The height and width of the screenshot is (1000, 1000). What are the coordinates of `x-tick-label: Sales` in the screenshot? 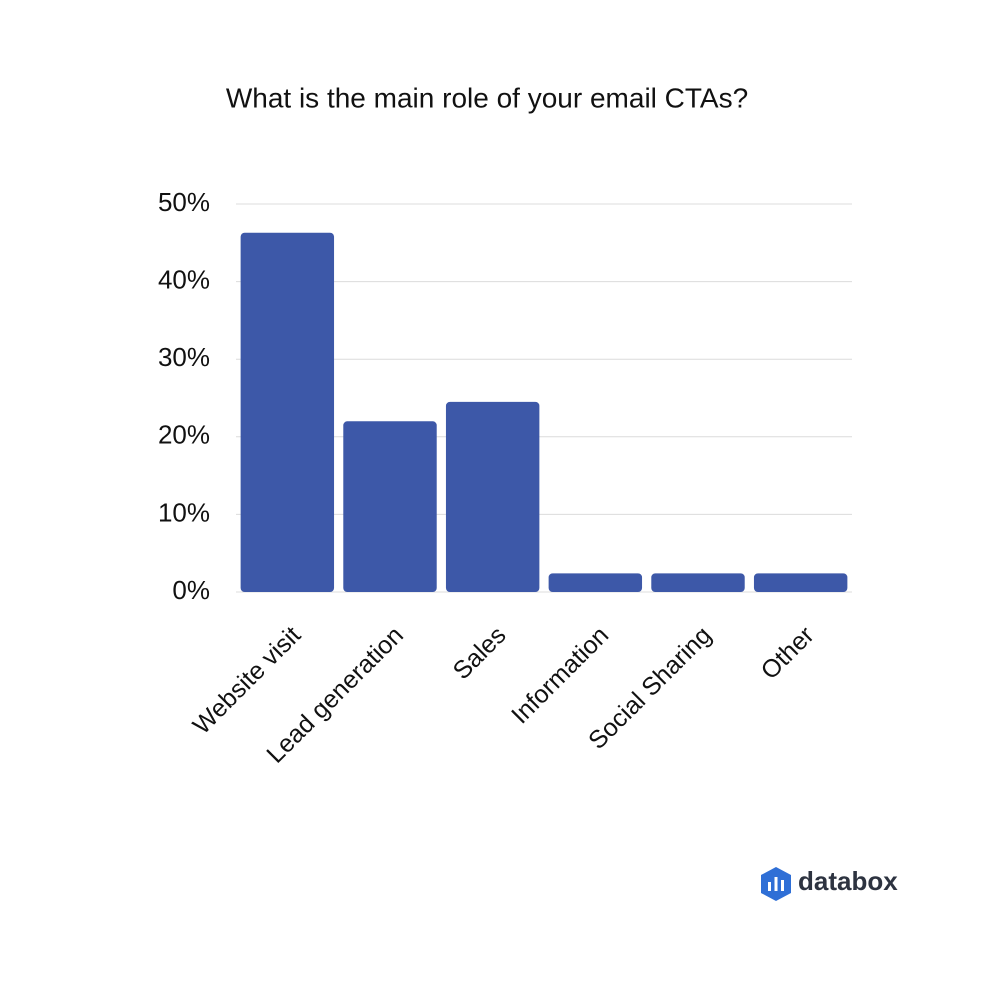 It's located at (480, 653).